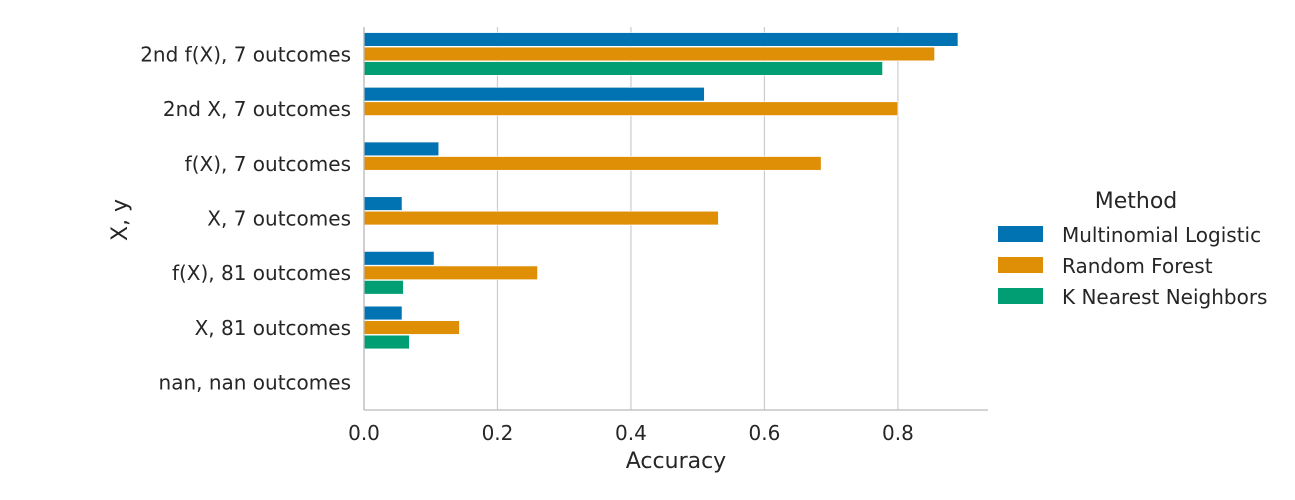  Describe the element at coordinates (245, 54) in the screenshot. I see `y-tick-label: 2nd f(X), 7 outcomes` at that location.